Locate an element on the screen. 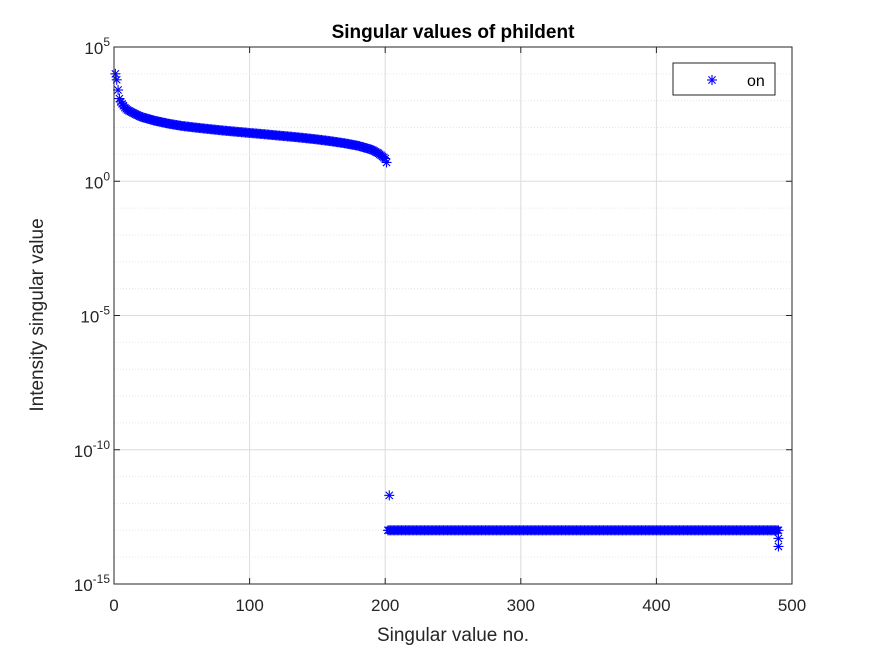 This screenshot has height=656, width=875. x-tick-label: 300 is located at coordinates (521, 605).